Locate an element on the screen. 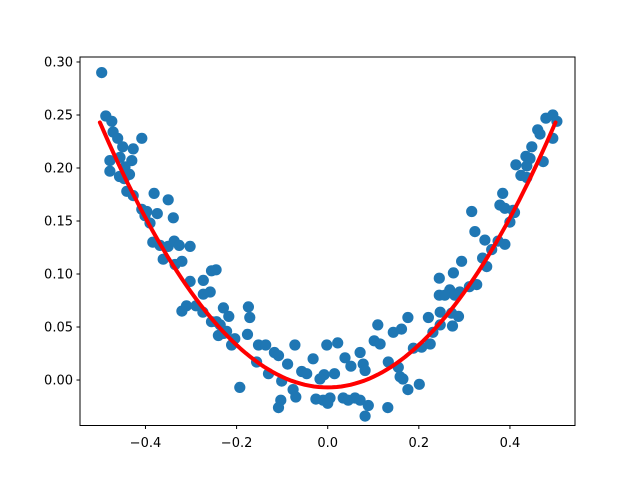 The image size is (639, 479). x-tick-label: −0.4 is located at coordinates (146, 443).